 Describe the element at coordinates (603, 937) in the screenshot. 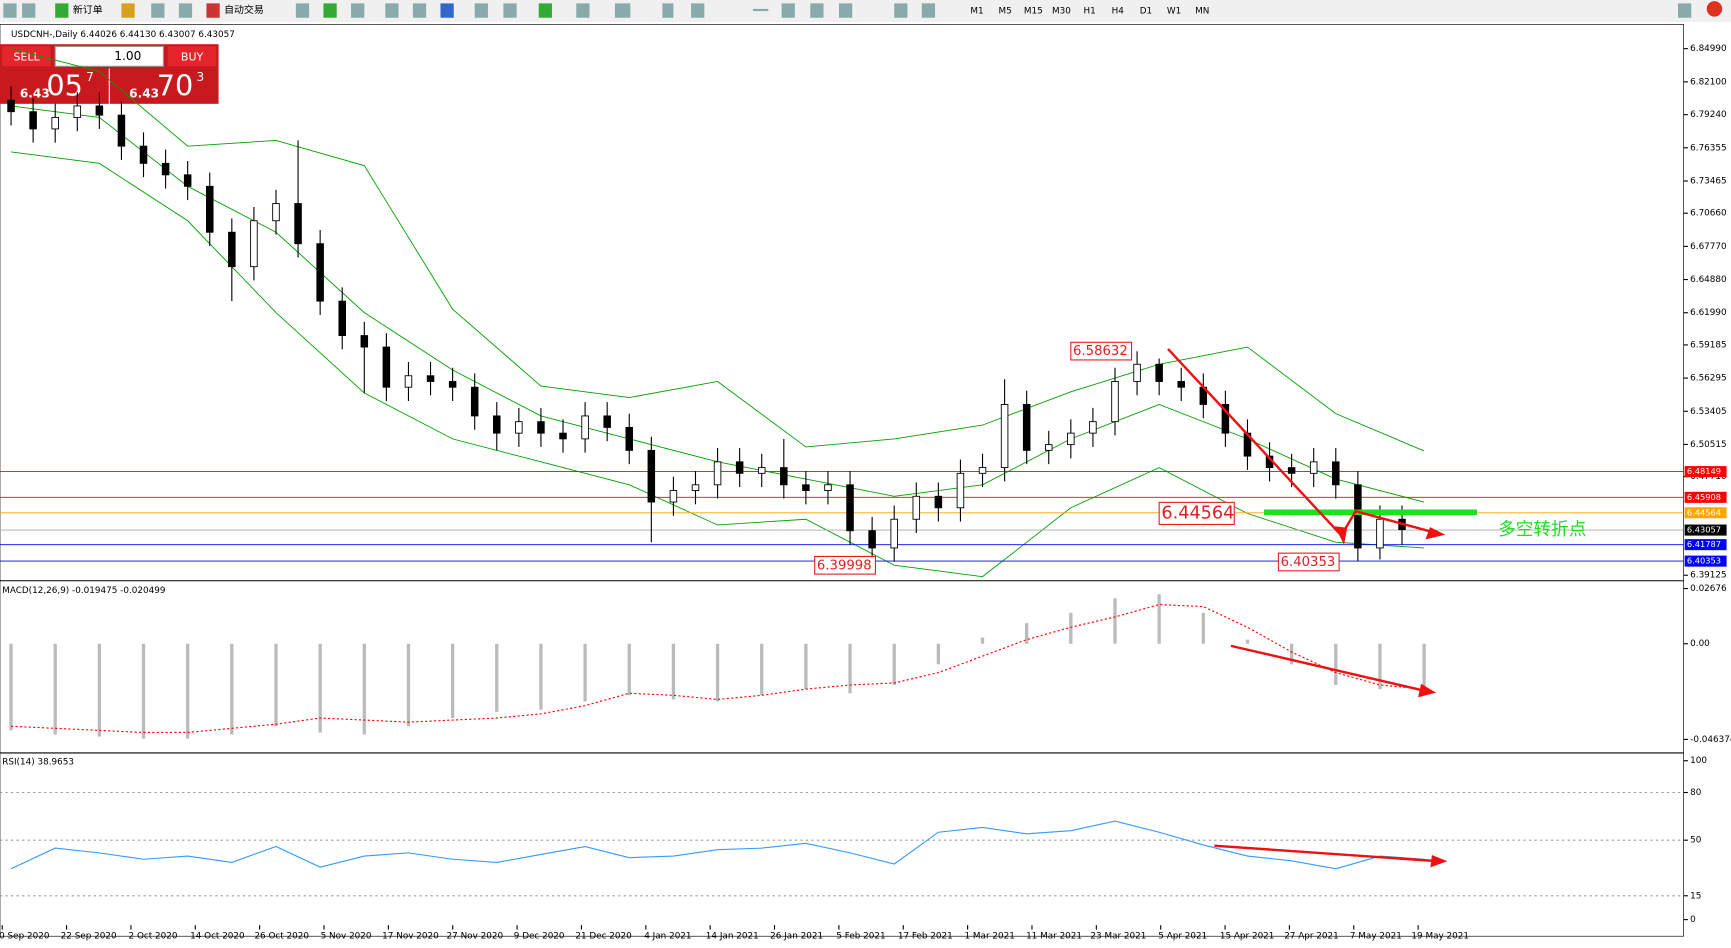

I see `x-tick-label: 21 Dec 2020` at that location.